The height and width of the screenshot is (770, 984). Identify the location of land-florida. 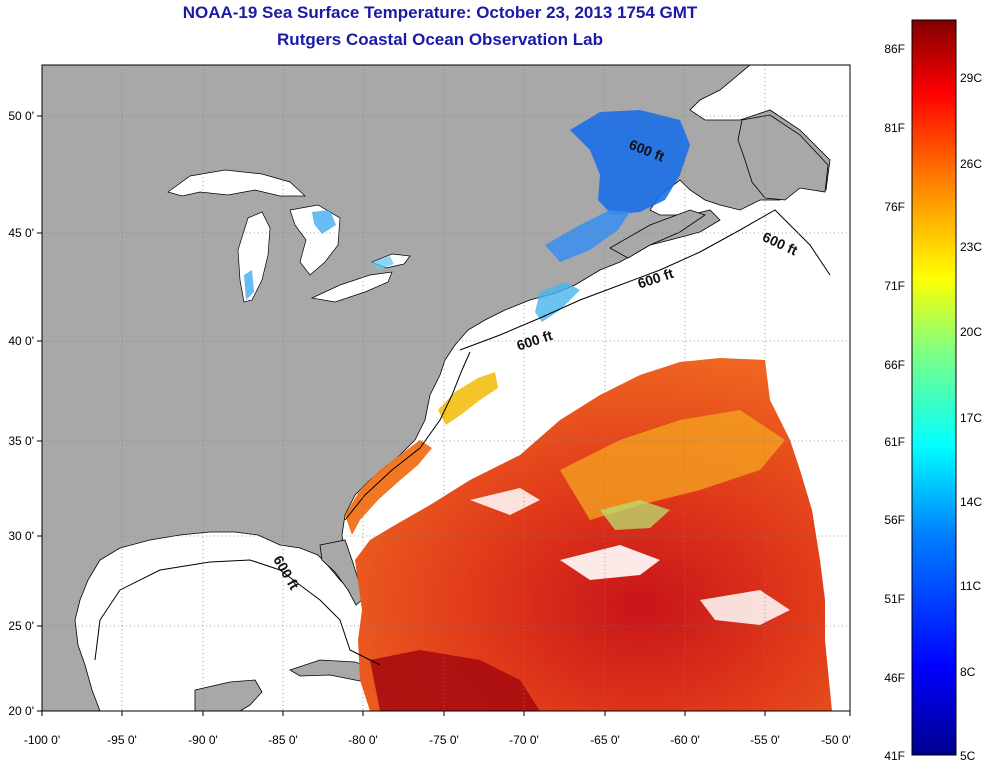
(341, 572).